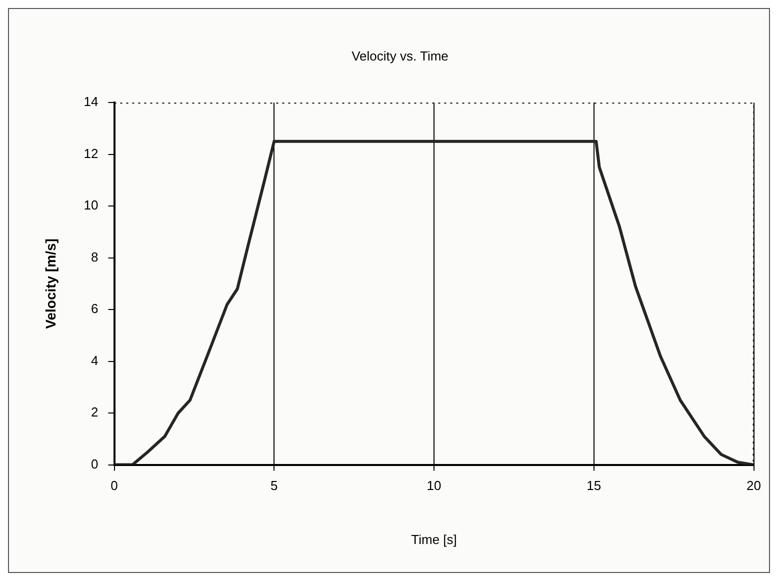  Describe the element at coordinates (400, 56) in the screenshot. I see `chart-title: Velocity vs. Time` at that location.